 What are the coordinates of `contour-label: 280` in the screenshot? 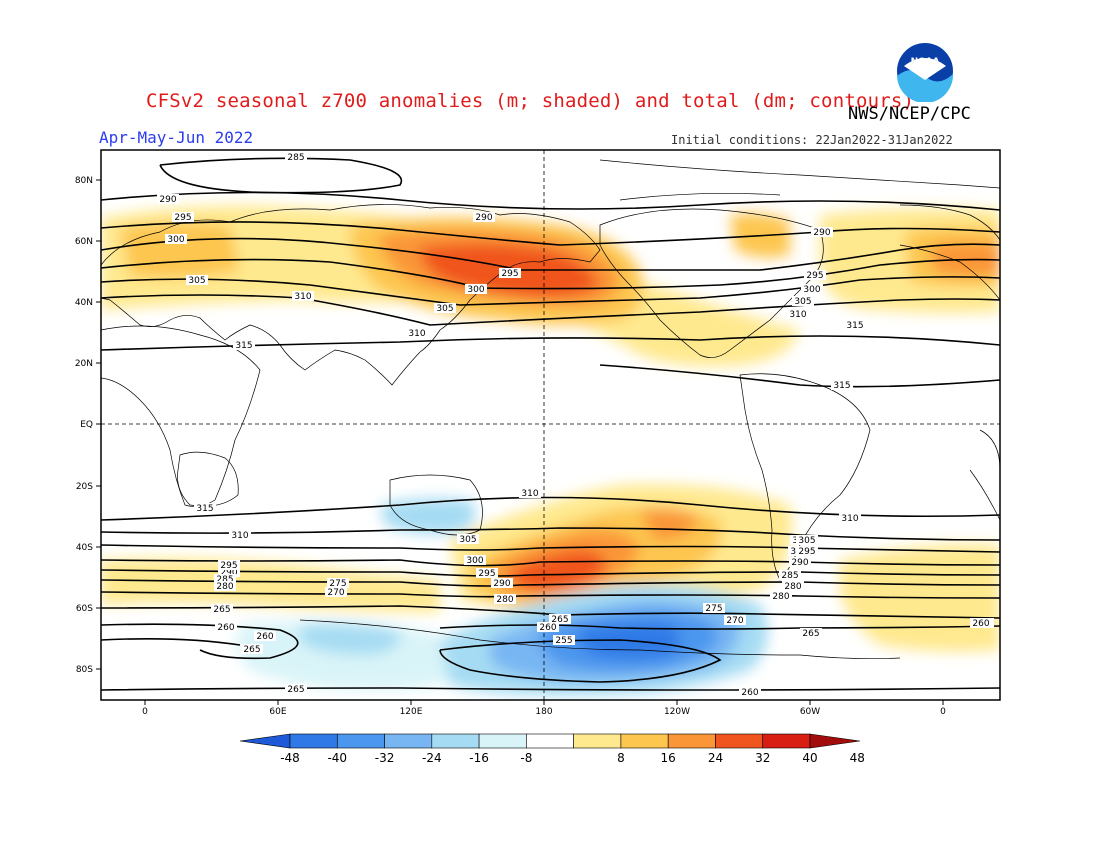 It's located at (793, 586).